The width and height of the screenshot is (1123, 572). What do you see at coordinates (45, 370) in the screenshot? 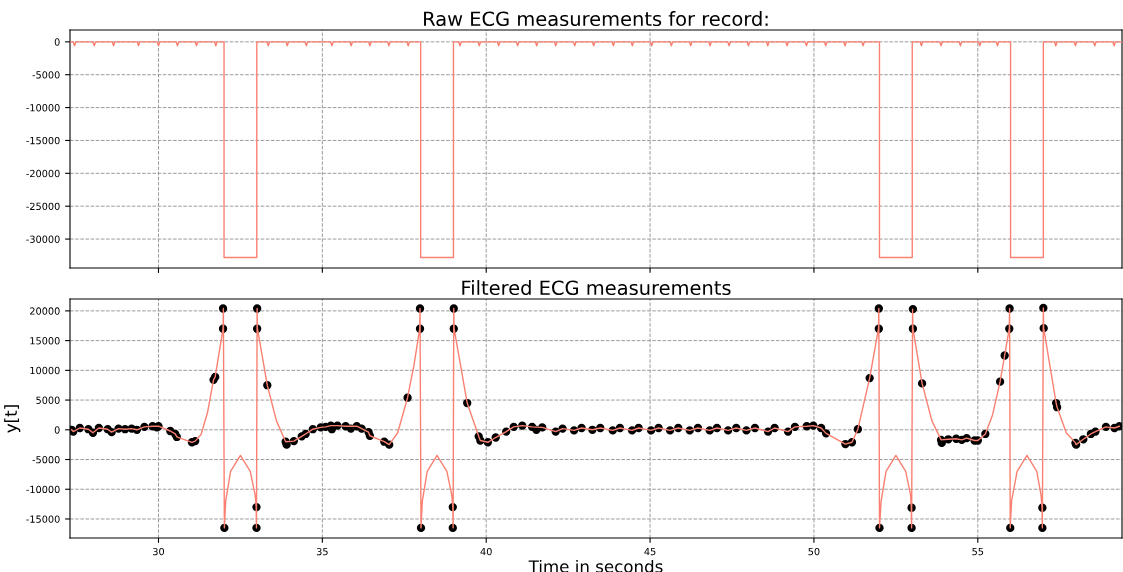
I see `y-tick-label: 10000` at bounding box center [45, 370].